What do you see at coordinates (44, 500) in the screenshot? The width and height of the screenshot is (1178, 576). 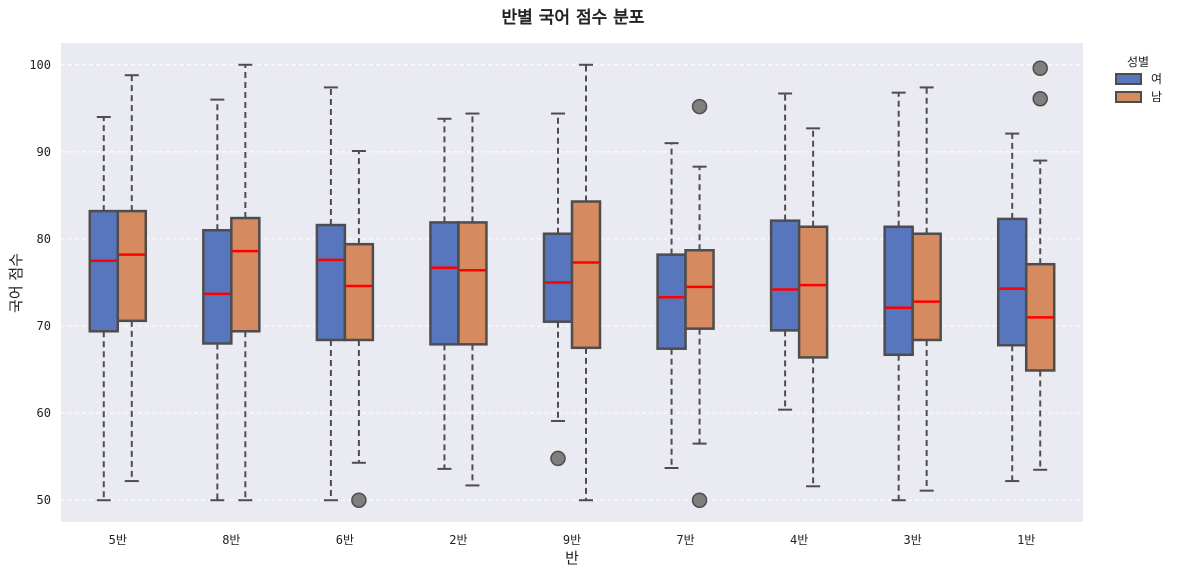 I see `y-tick-label: 50` at bounding box center [44, 500].